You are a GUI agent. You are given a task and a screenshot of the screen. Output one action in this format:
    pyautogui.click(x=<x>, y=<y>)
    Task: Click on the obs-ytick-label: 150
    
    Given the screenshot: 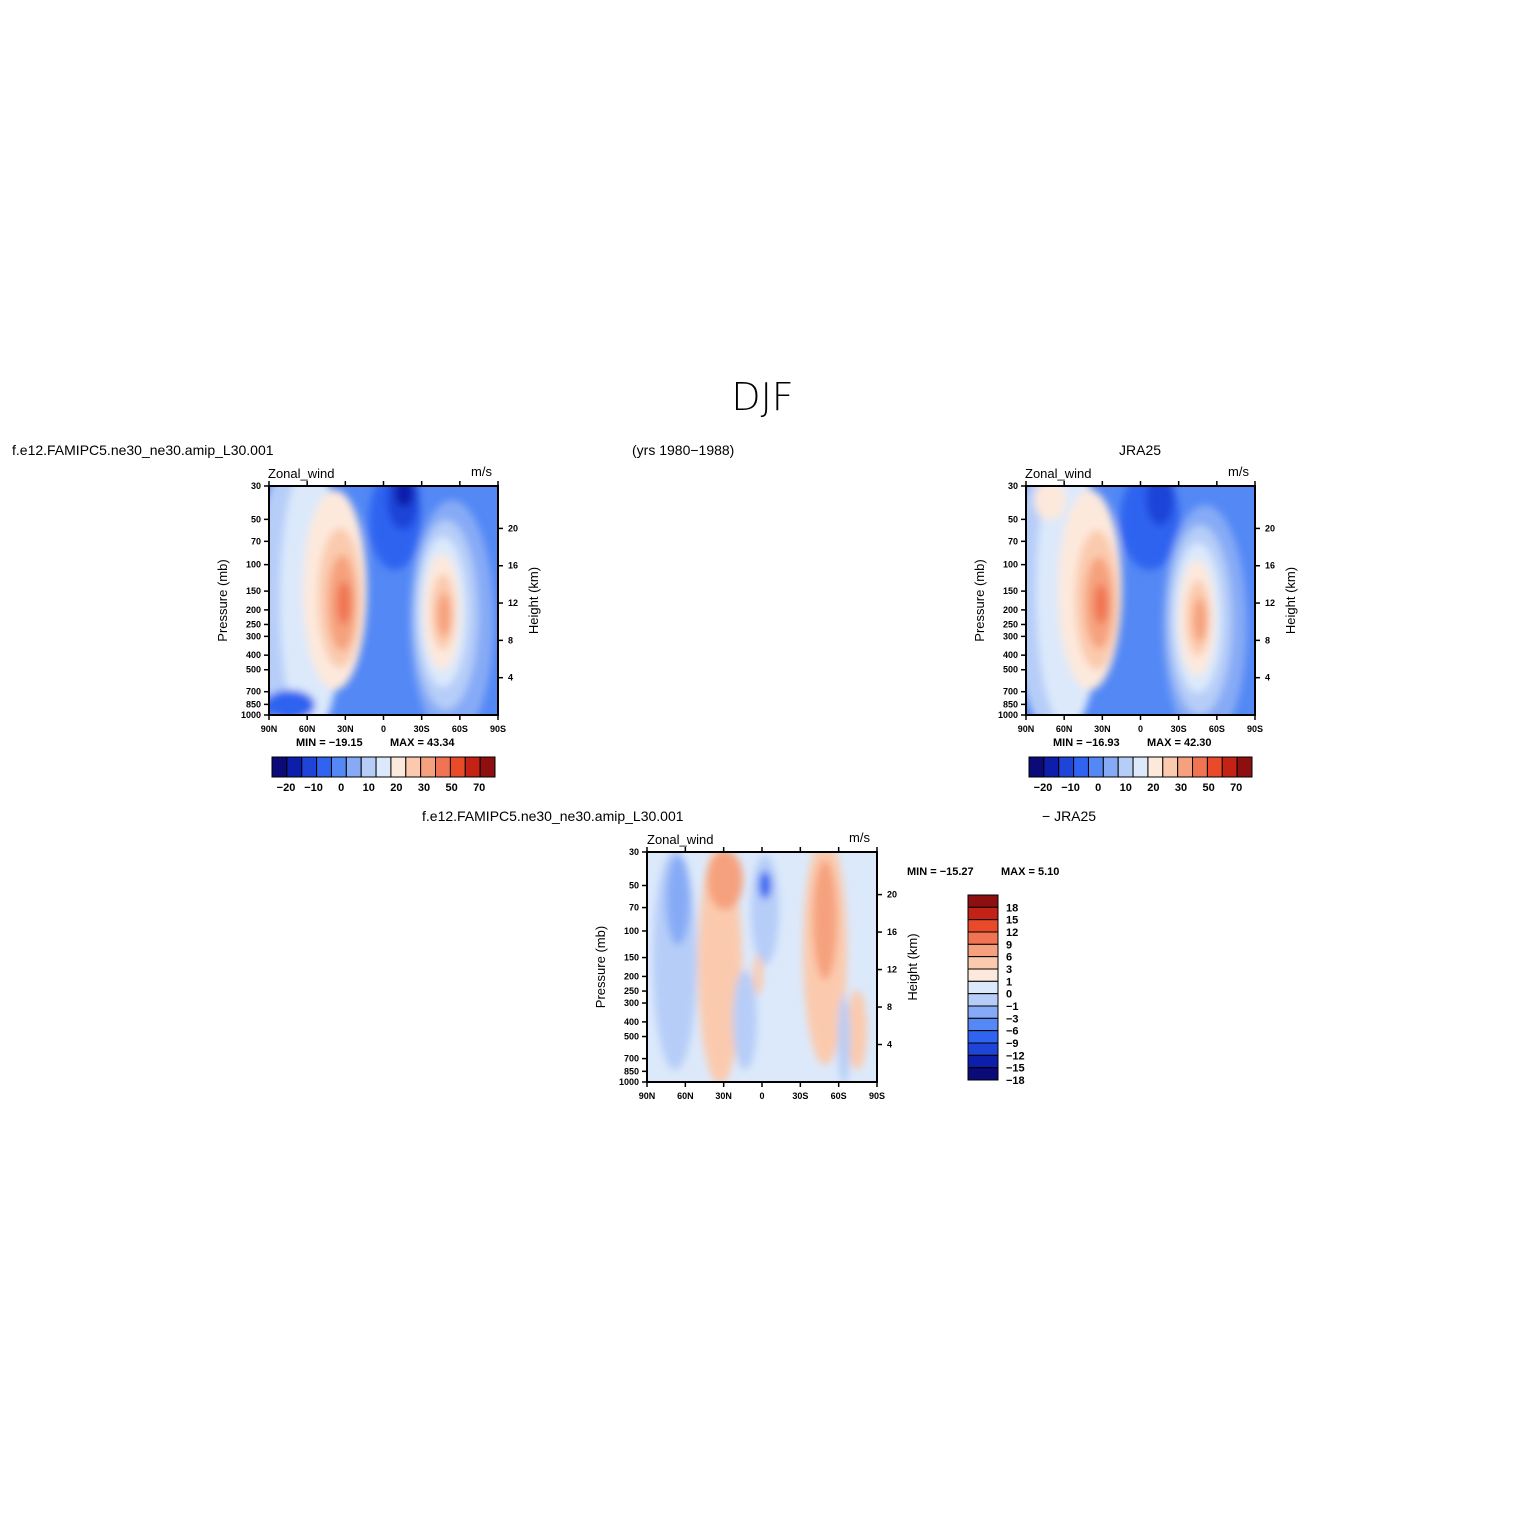 What is the action you would take?
    pyautogui.click(x=1010, y=591)
    